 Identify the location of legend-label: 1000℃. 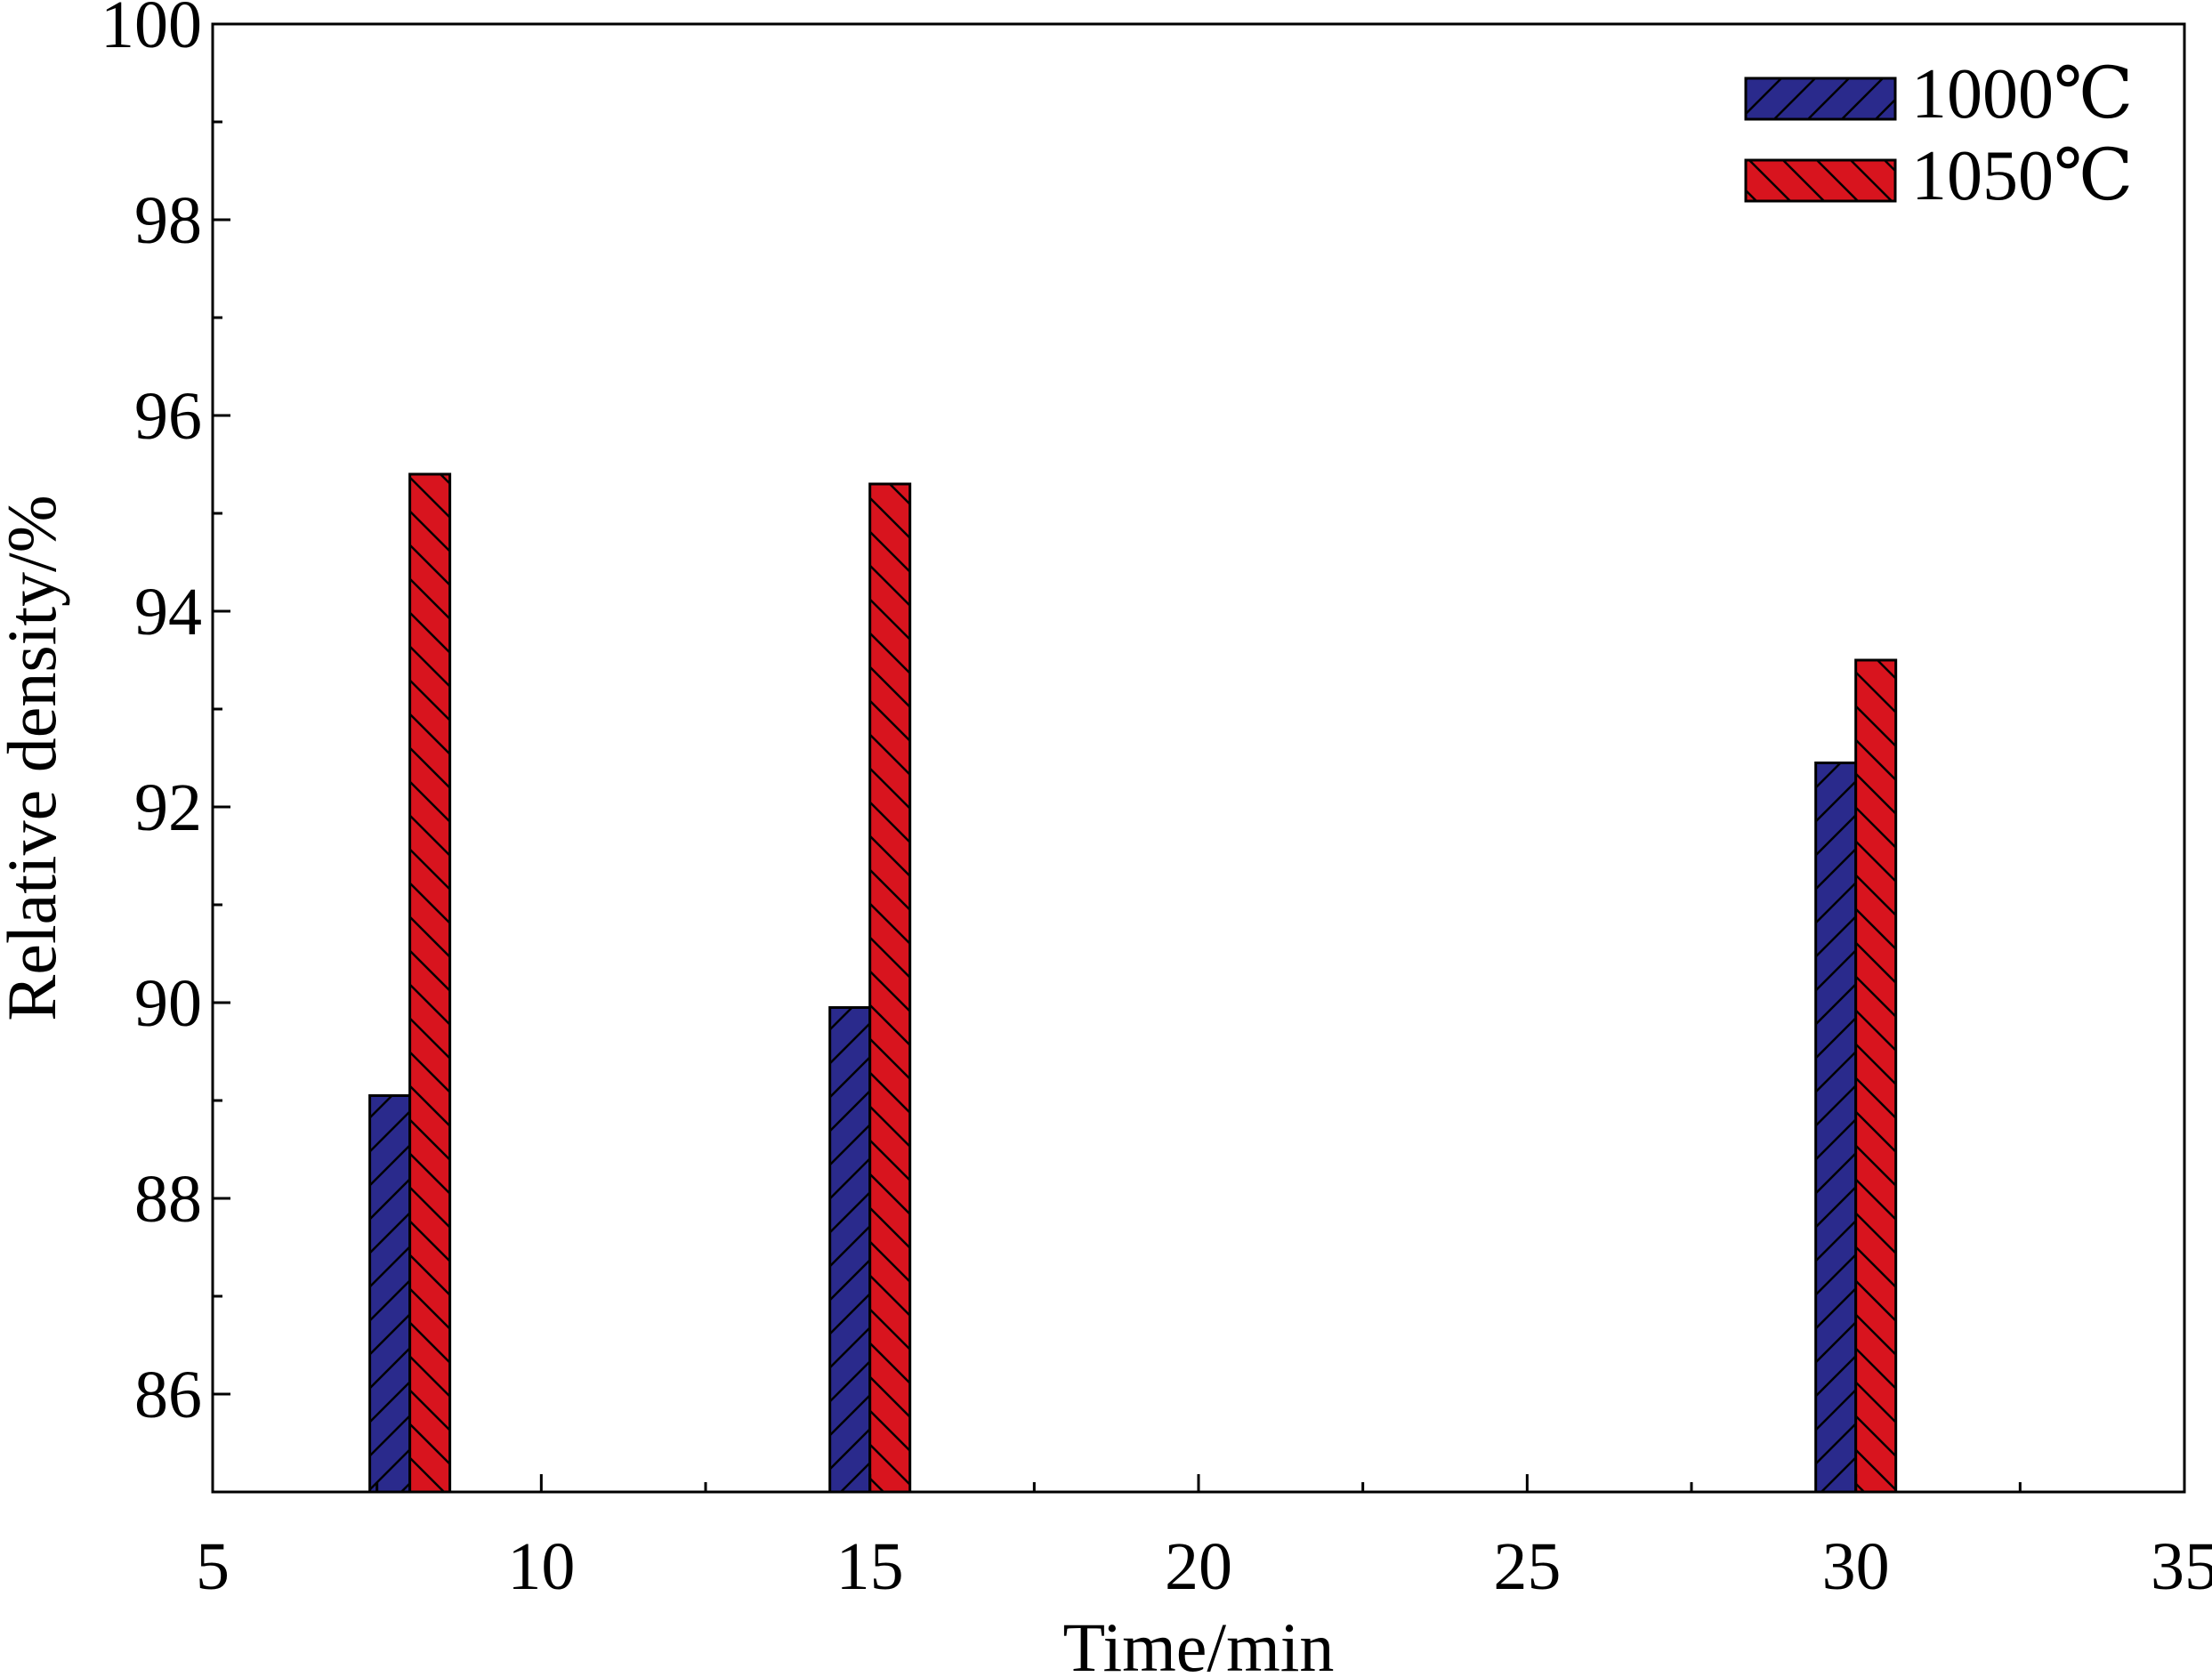
(2022, 94).